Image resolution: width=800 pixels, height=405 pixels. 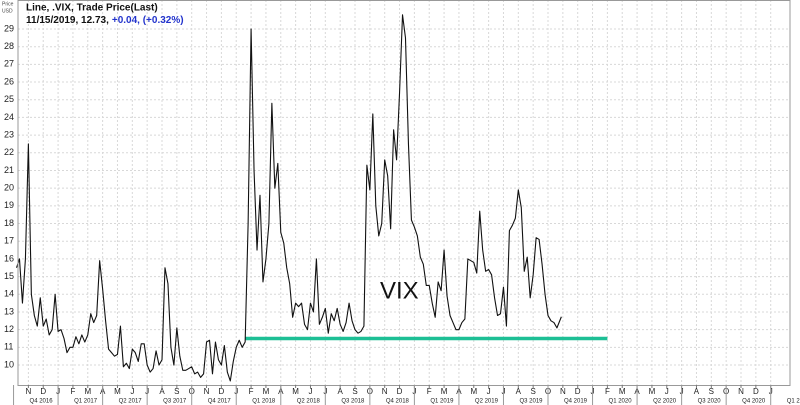 What do you see at coordinates (353, 402) in the screenshot?
I see `quarter-label: Q3 2018` at bounding box center [353, 402].